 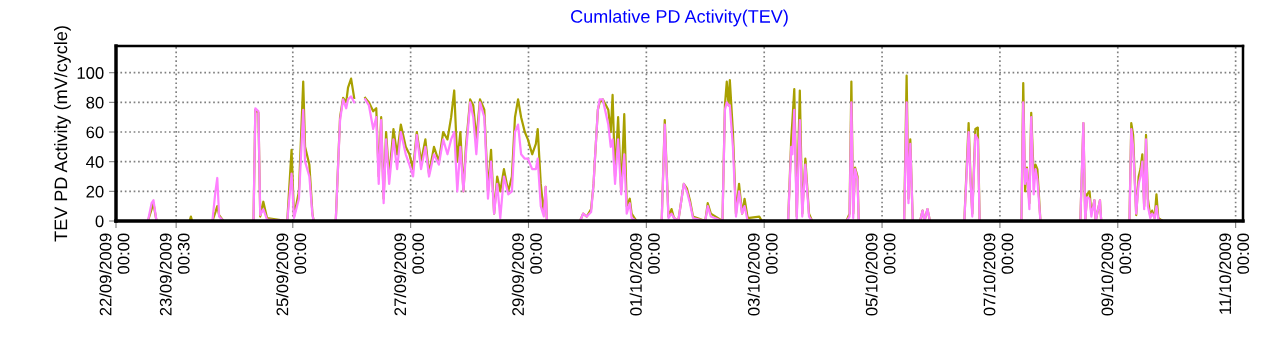 I want to click on y-tick-label: 60, so click(x=95, y=132).